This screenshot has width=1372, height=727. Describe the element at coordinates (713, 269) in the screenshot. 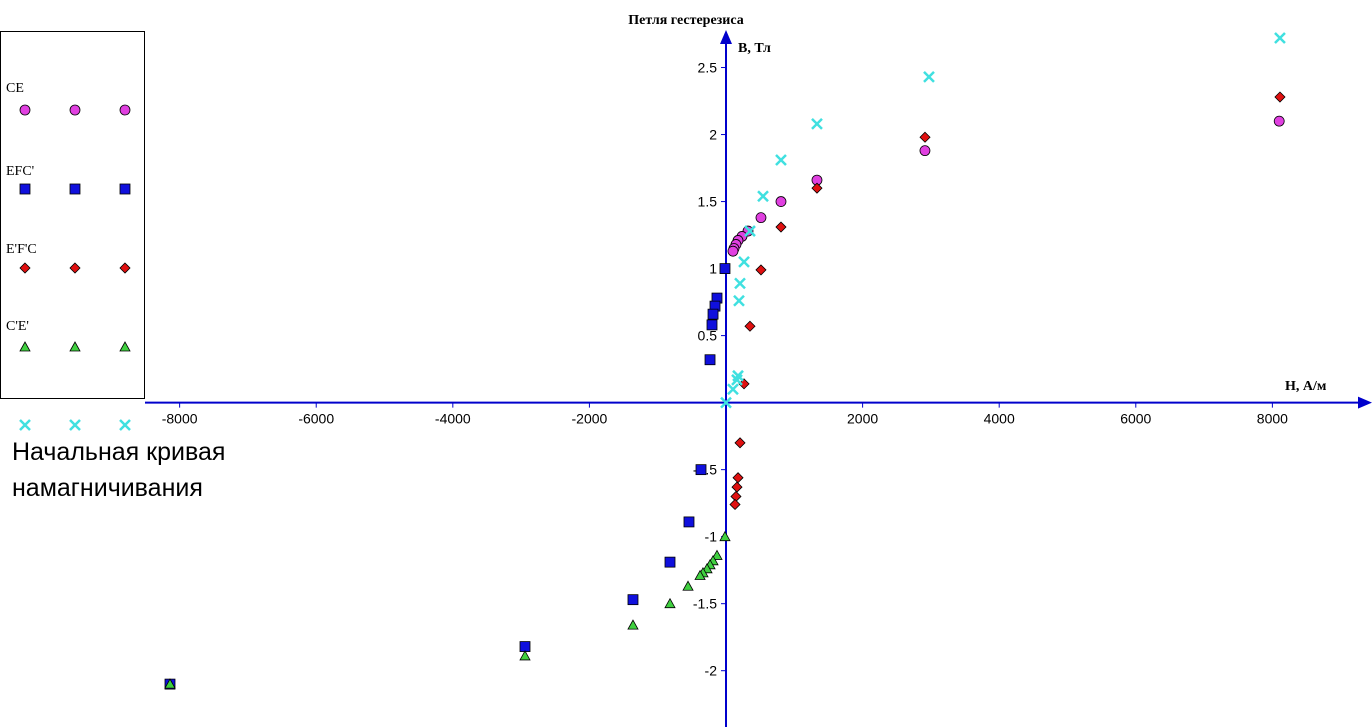

I see `y-tick-label: 1` at that location.